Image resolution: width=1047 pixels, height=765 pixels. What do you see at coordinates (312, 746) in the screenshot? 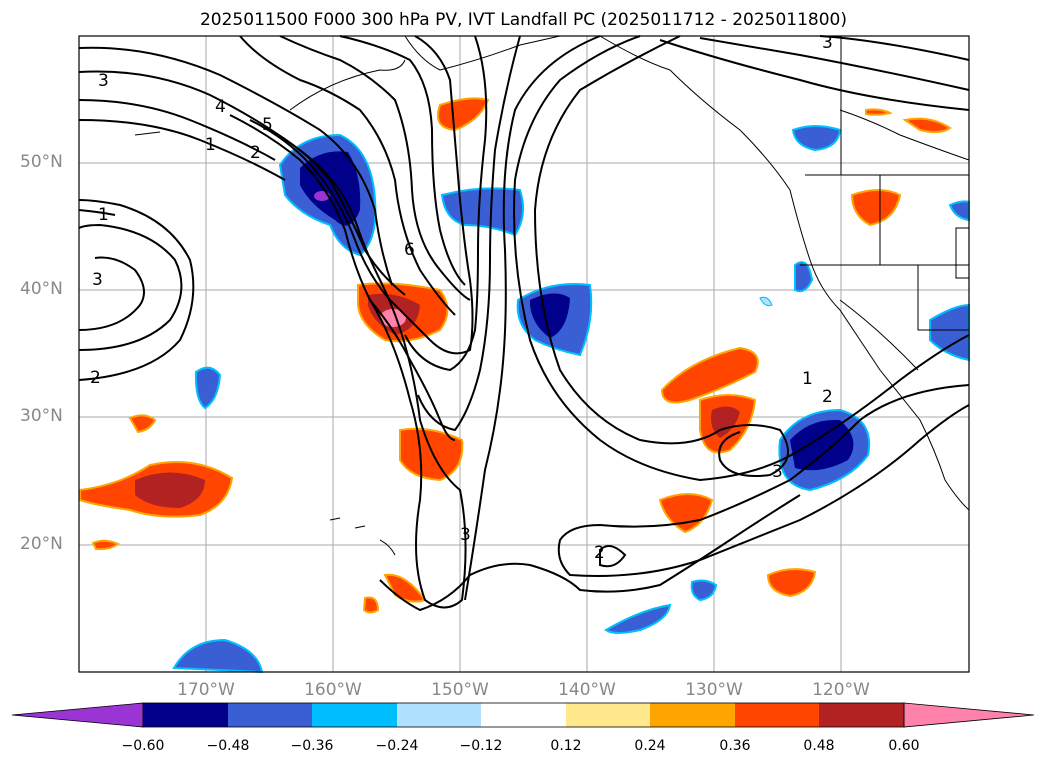
I see `colorbar-tick-label: −0.36` at bounding box center [312, 746].